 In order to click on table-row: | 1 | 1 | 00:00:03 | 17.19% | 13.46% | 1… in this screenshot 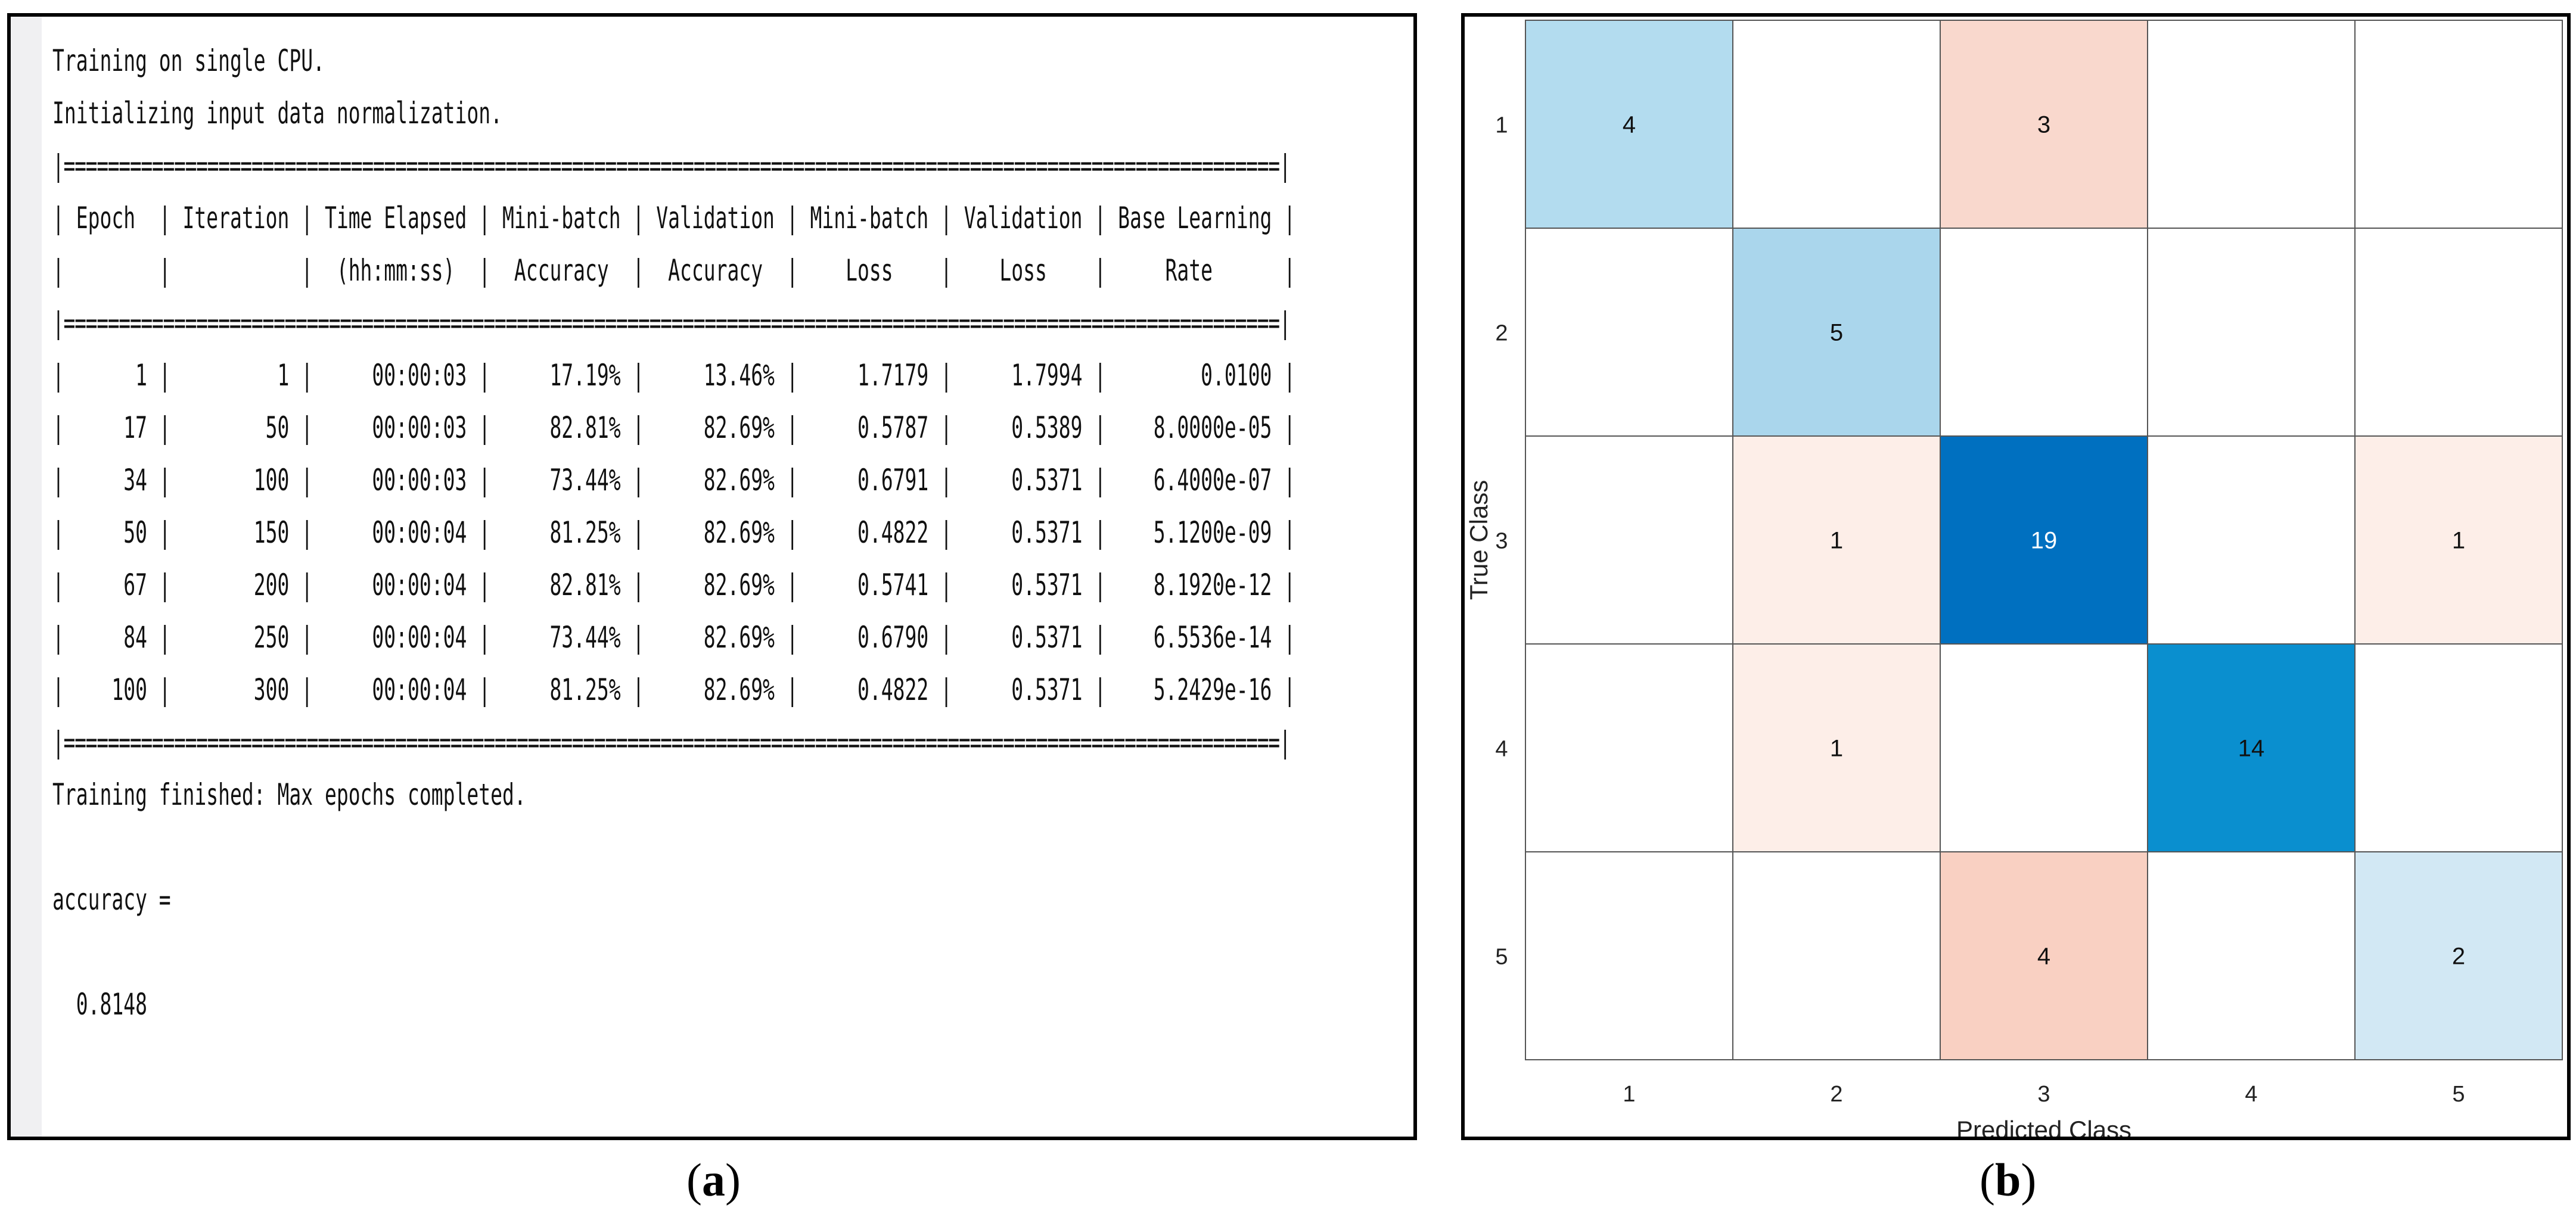, I will do `click(674, 376)`.